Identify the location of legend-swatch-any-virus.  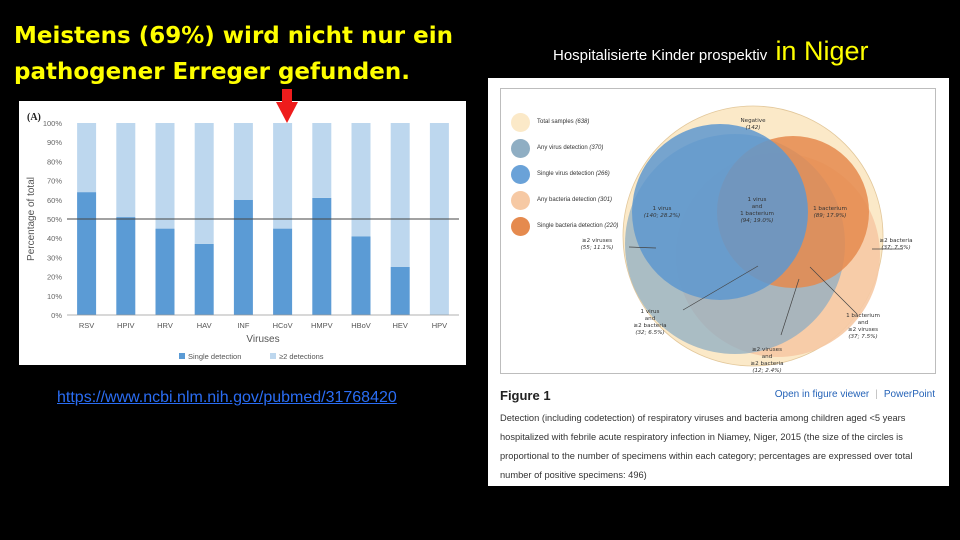
(520, 148).